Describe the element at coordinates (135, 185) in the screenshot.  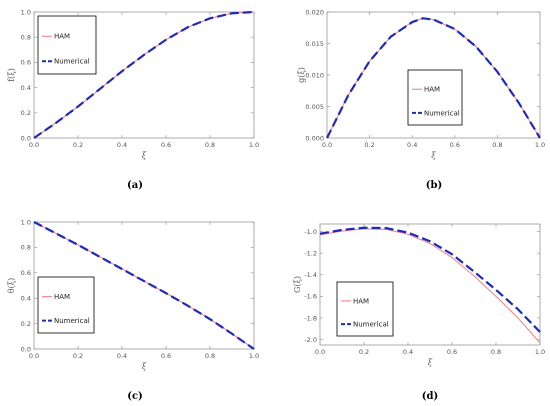
I see `panel-caption: (a)` at that location.